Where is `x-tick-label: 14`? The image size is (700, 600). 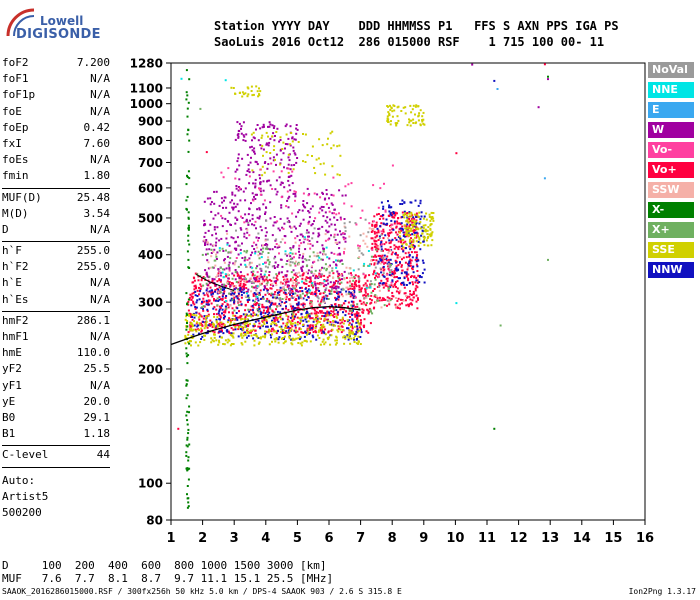 x-tick-label: 14 is located at coordinates (582, 538).